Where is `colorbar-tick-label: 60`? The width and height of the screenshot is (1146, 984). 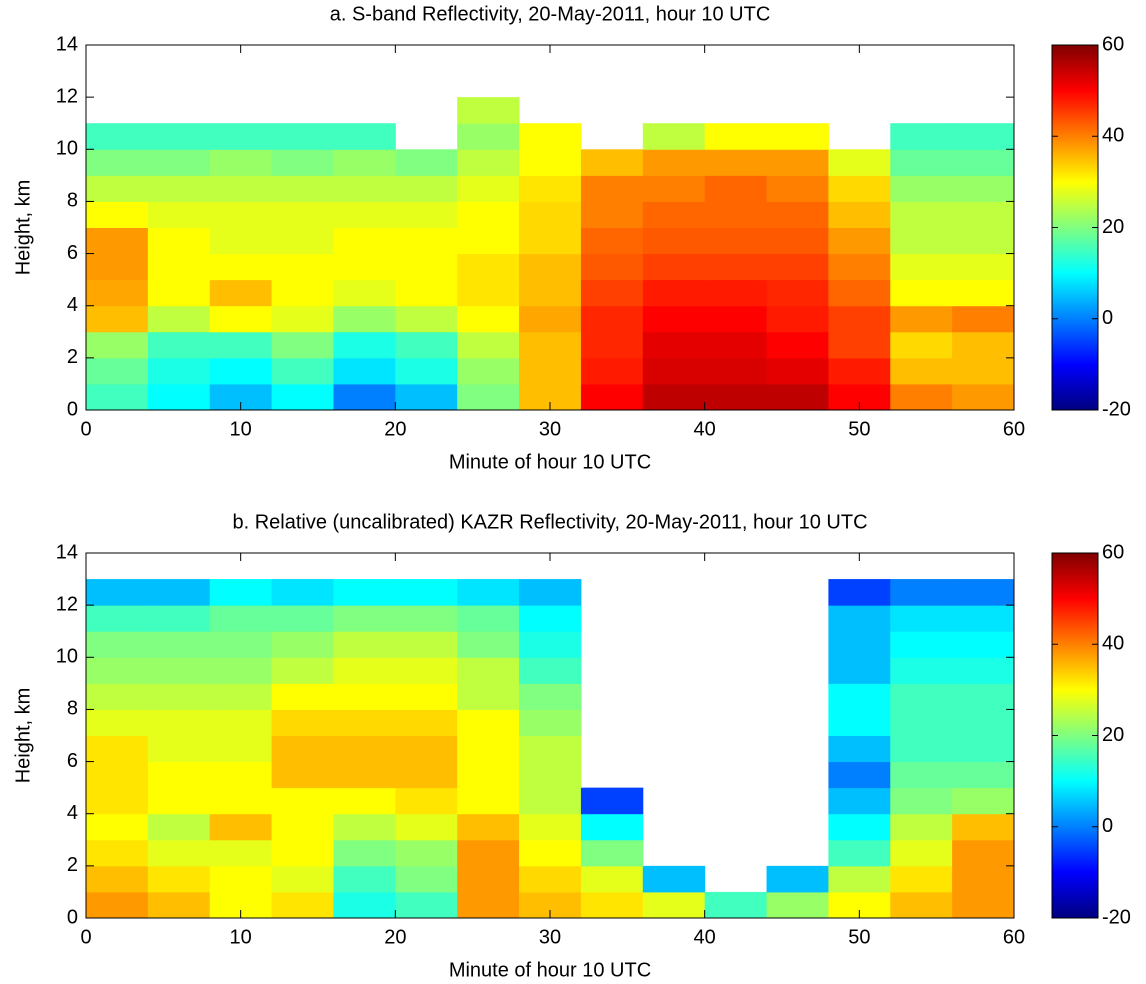 colorbar-tick-label: 60 is located at coordinates (1113, 44).